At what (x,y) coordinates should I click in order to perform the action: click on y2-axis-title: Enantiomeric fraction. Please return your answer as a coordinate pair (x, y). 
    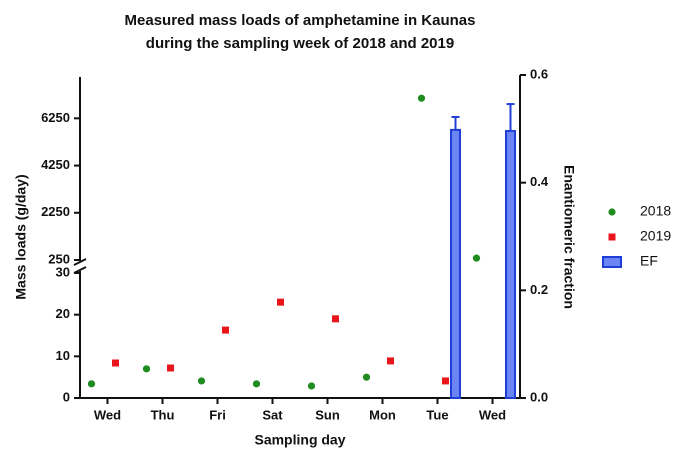
    Looking at the image, I should click on (569, 237).